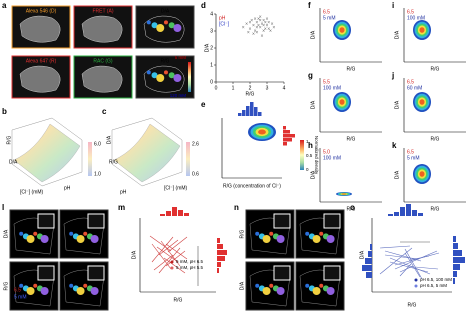 This screenshot has height=315, width=474. What do you see at coordinates (41, 61) in the screenshot?
I see `image-title: Alexa 647 (R)` at bounding box center [41, 61].